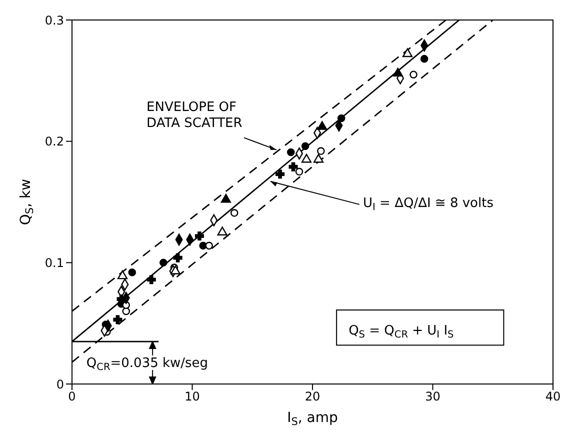  Describe the element at coordinates (60, 384) in the screenshot. I see `y-tick-label: 0` at that location.